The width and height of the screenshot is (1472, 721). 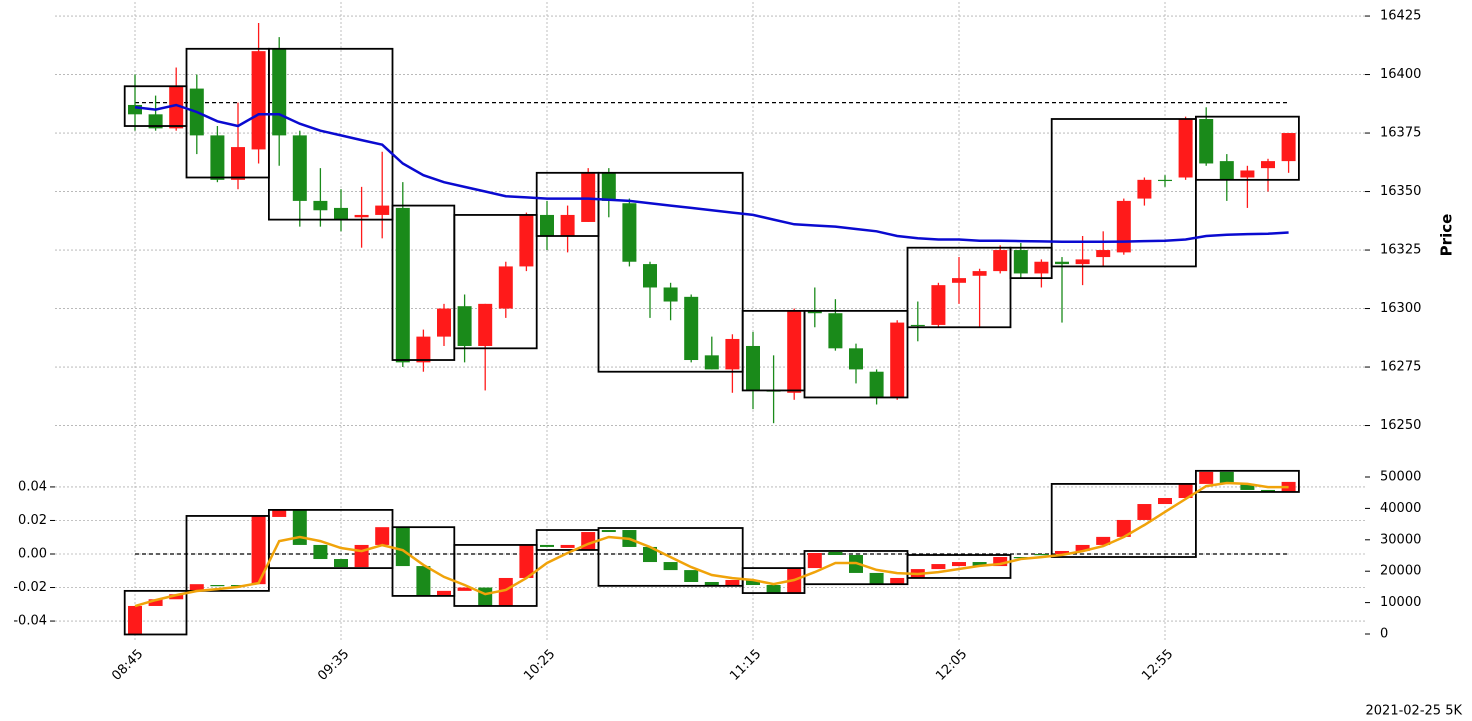 What do you see at coordinates (951, 665) in the screenshot?
I see `x-tick-label: 12:05` at bounding box center [951, 665].